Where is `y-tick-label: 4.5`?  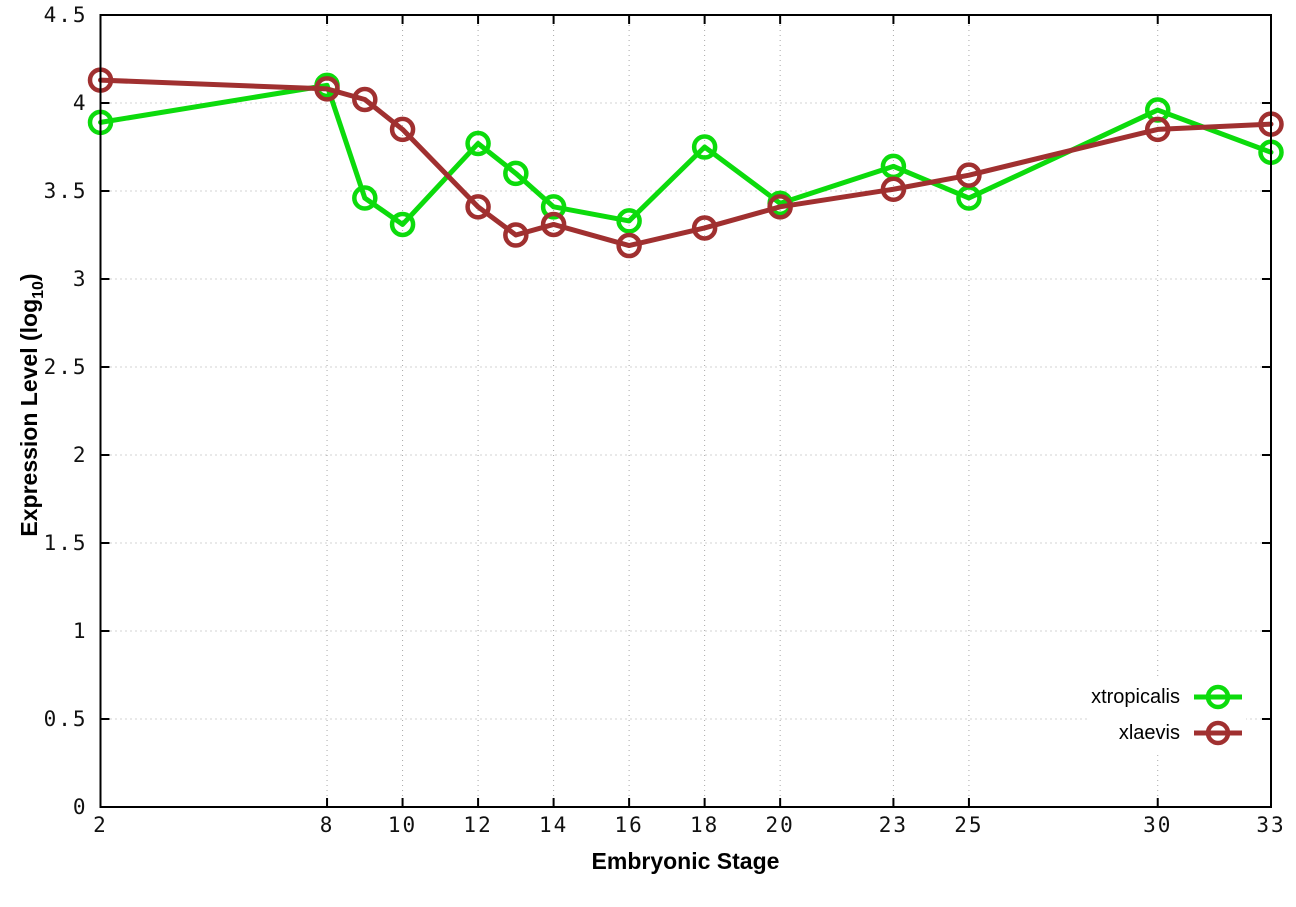 y-tick-label: 4.5 is located at coordinates (66, 15).